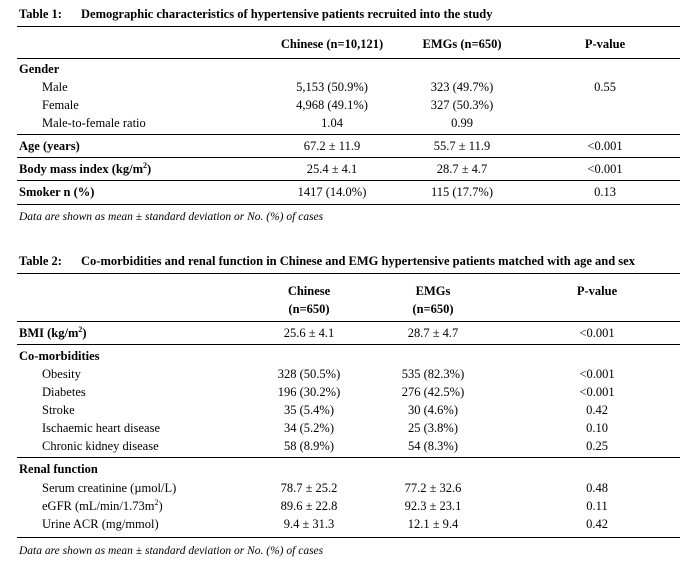 The height and width of the screenshot is (568, 700). I want to click on table-2-row-label: Diabetes, so click(64, 392).